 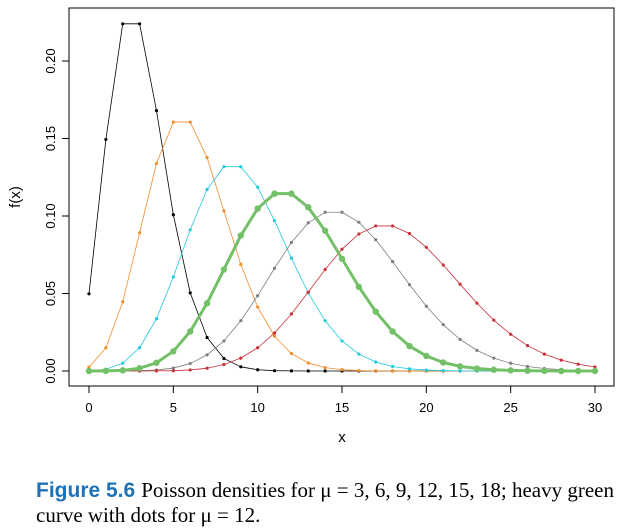 I want to click on y-tick-label: 0.20, so click(x=50, y=60).